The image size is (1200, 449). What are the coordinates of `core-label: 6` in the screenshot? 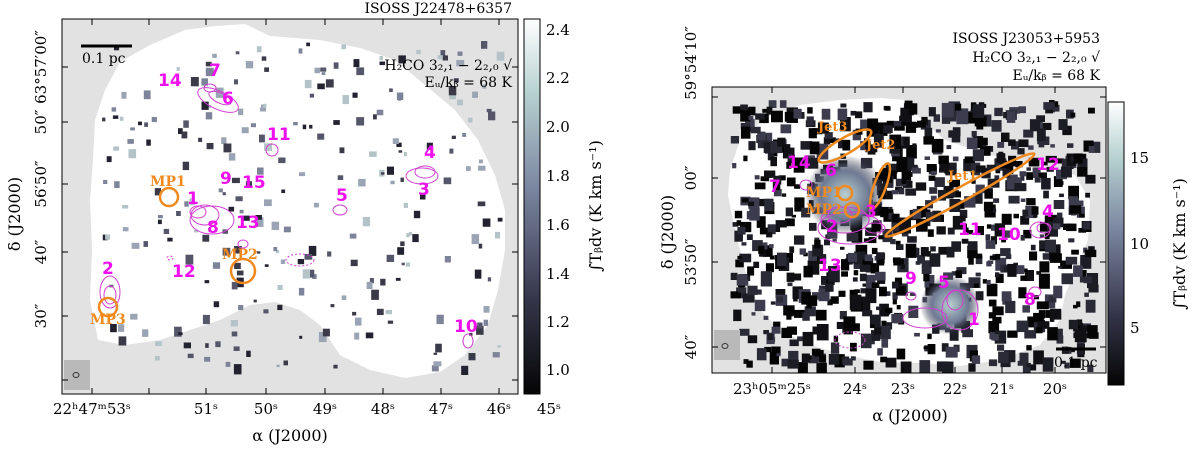 It's located at (831, 171).